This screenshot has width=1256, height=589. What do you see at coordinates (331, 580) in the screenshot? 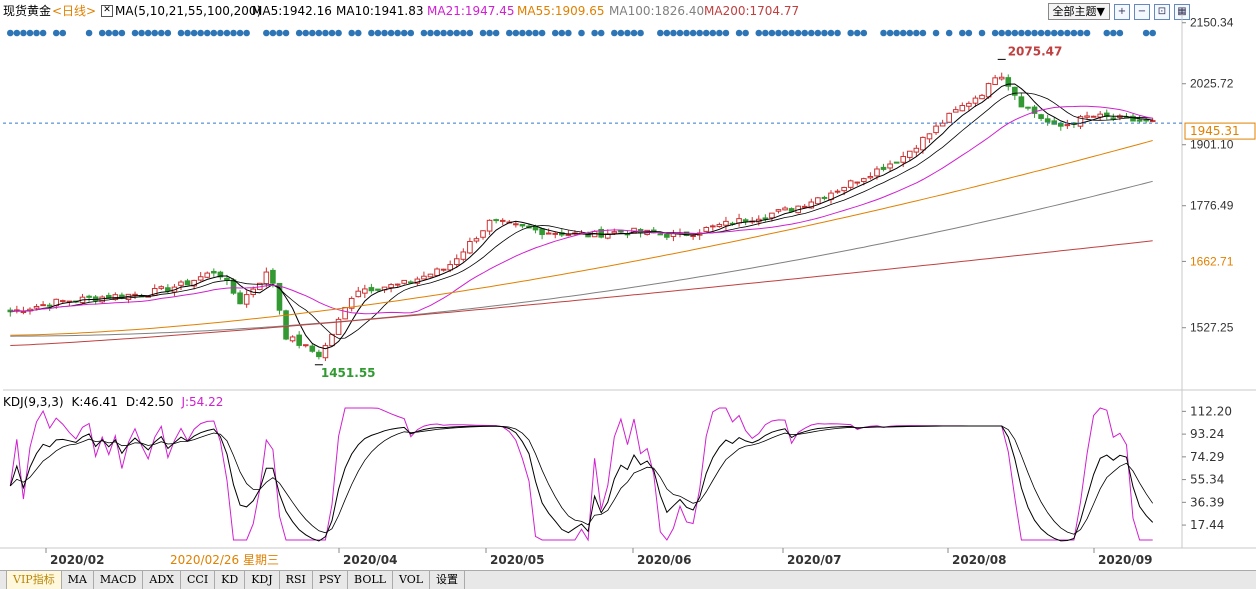
I see `tab-psy: PSY` at bounding box center [331, 580].